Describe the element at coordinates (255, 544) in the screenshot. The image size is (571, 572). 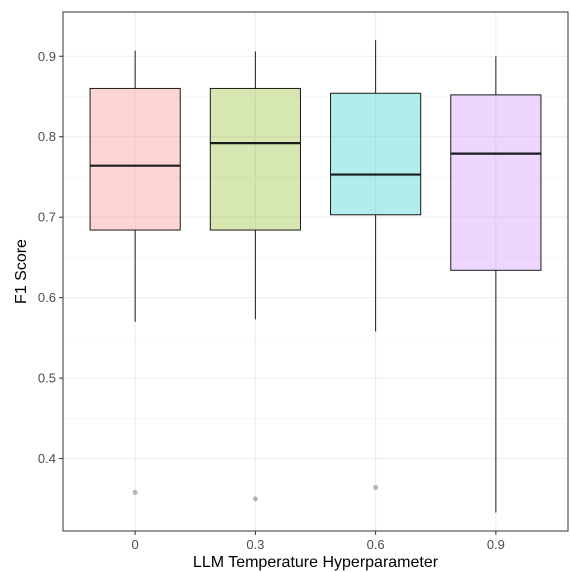
I see `x-tick-label: 0.3` at that location.